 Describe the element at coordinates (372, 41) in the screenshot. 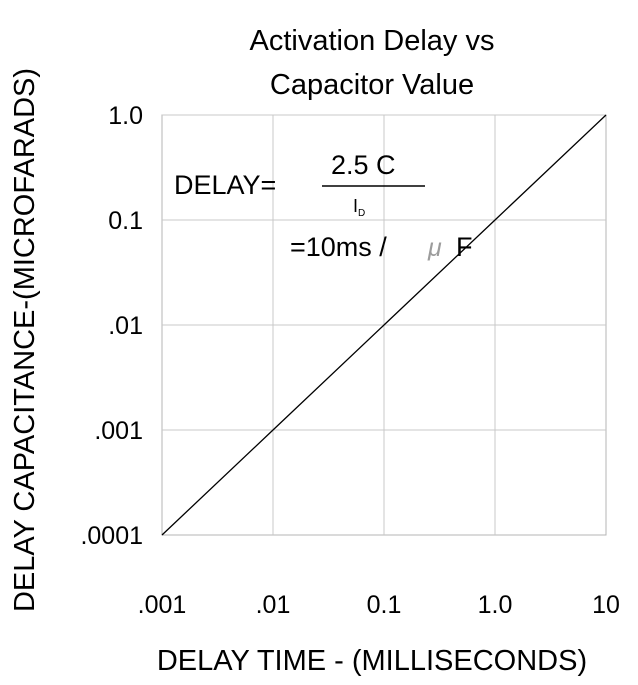

I see `chart-title: Activation Delay vs` at that location.